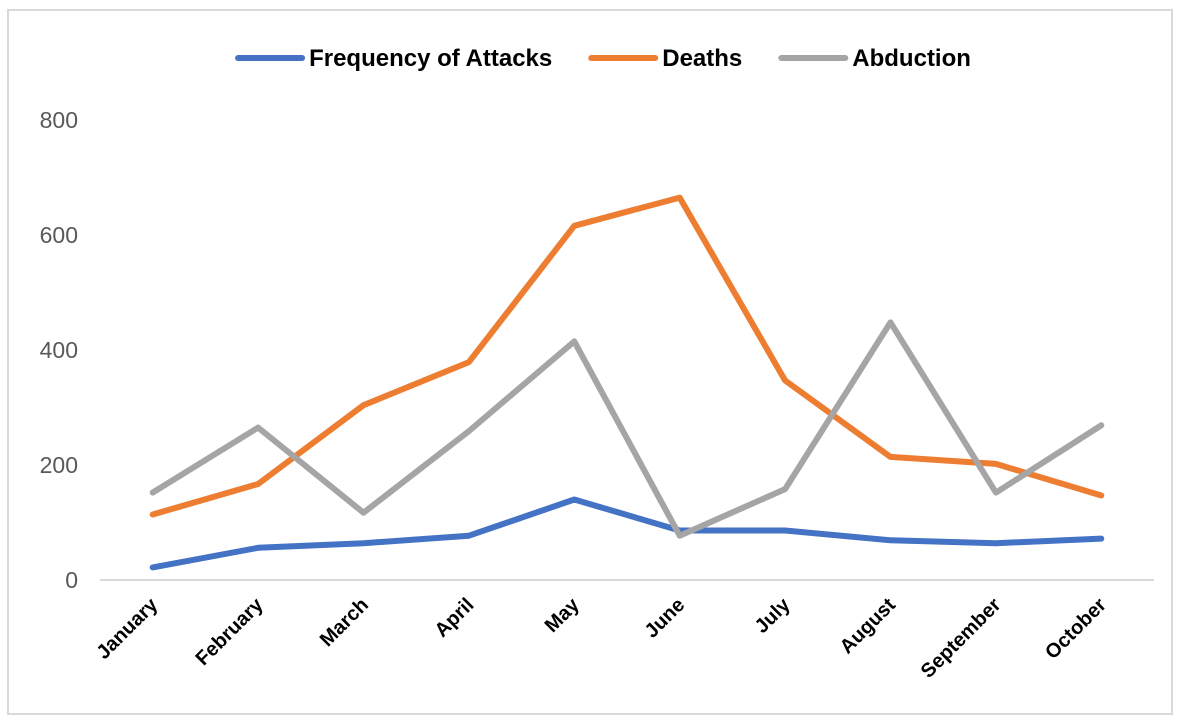  Describe the element at coordinates (702, 58) in the screenshot. I see `legend-label: Deaths` at that location.